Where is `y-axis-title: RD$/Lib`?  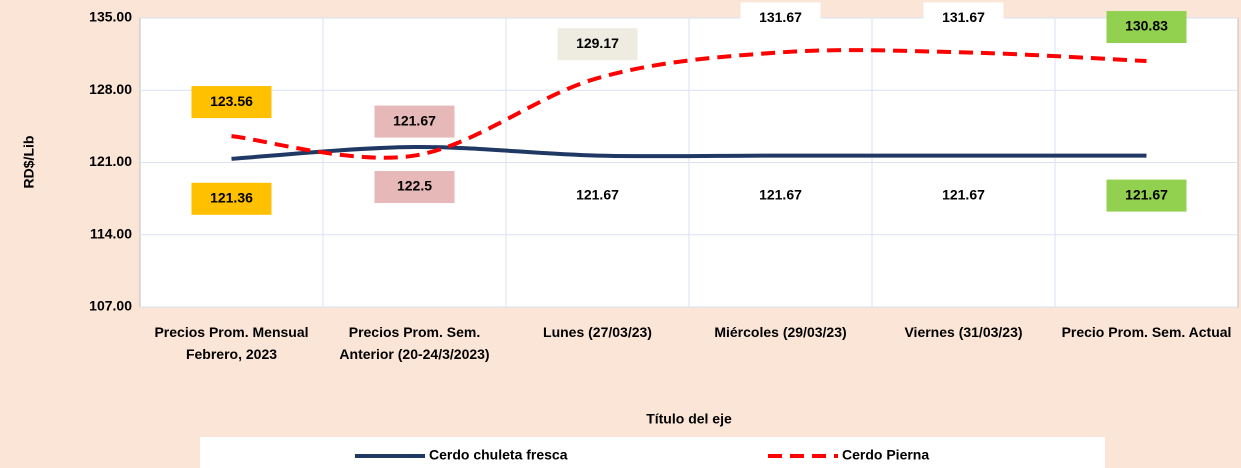
y-axis-title: RD$/Lib is located at coordinates (29, 162).